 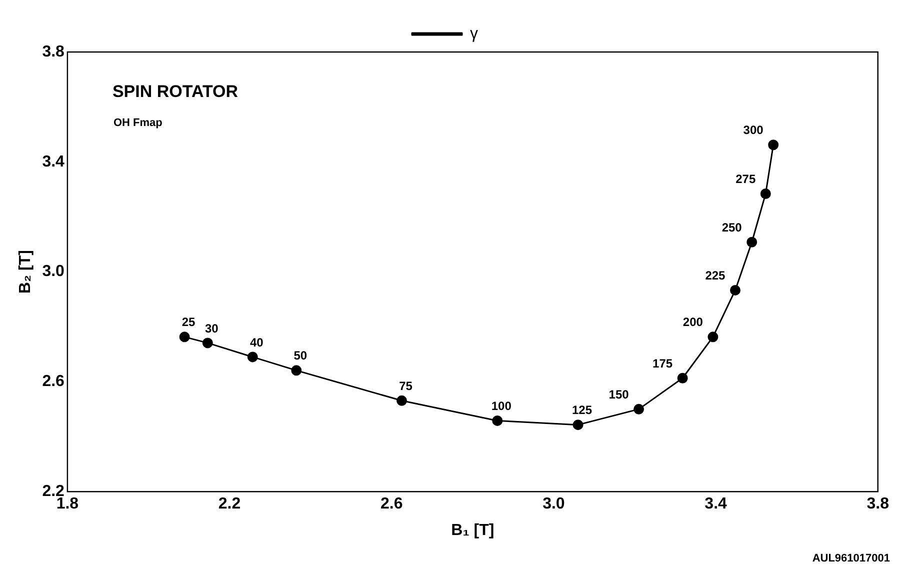 What do you see at coordinates (501, 406) in the screenshot?
I see `annotation: 100` at bounding box center [501, 406].